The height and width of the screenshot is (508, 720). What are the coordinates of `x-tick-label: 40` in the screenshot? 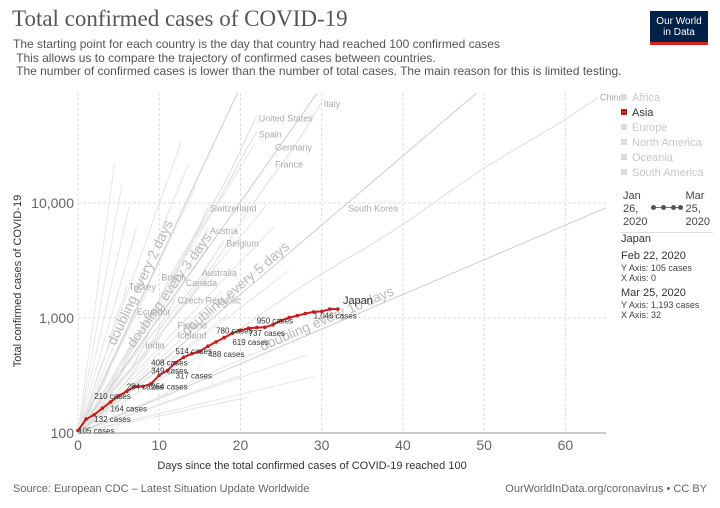 It's located at (403, 445).